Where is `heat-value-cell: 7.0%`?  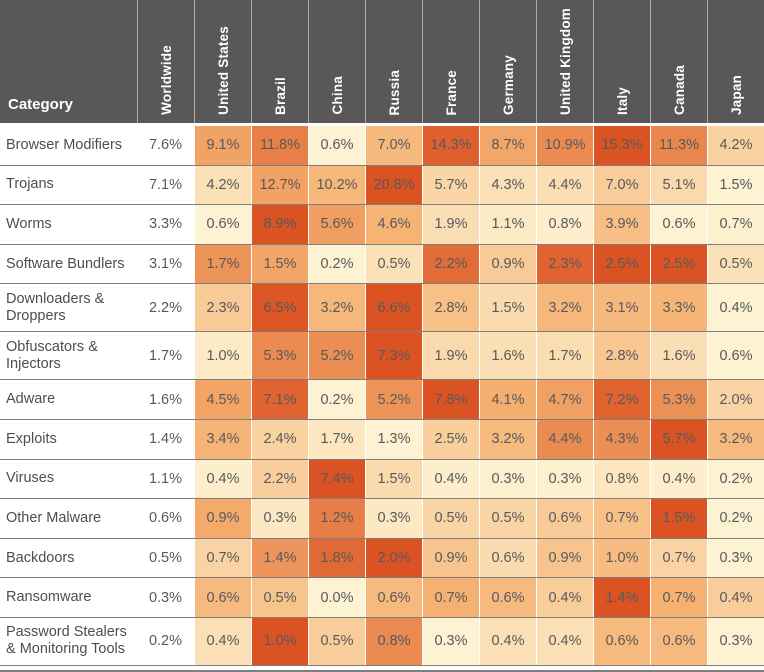 heat-value-cell: 7.0% is located at coordinates (621, 185).